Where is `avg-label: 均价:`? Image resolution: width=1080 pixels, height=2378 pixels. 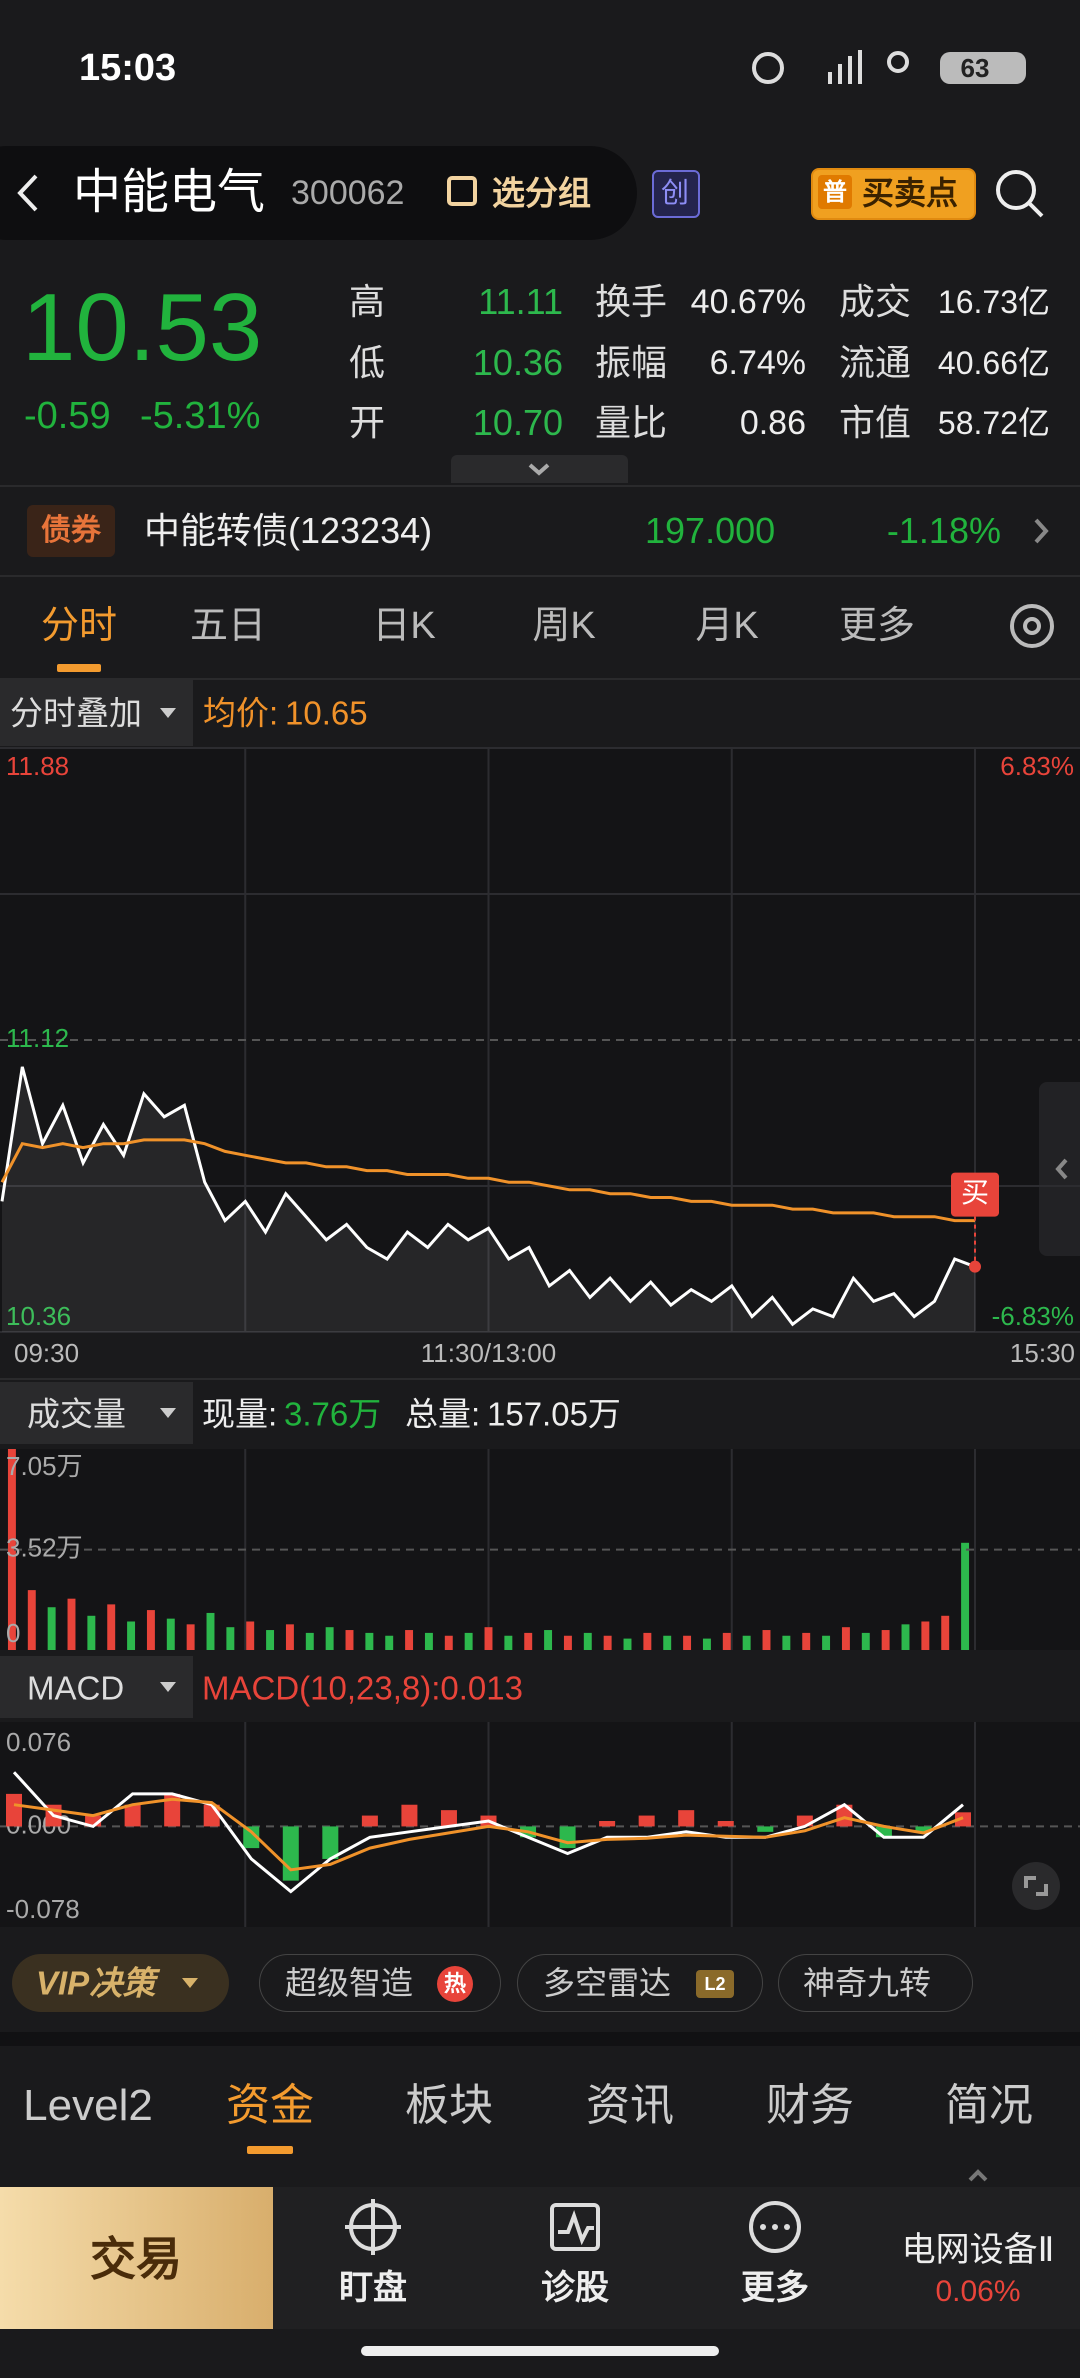
avg-label: 均价: is located at coordinates (241, 713).